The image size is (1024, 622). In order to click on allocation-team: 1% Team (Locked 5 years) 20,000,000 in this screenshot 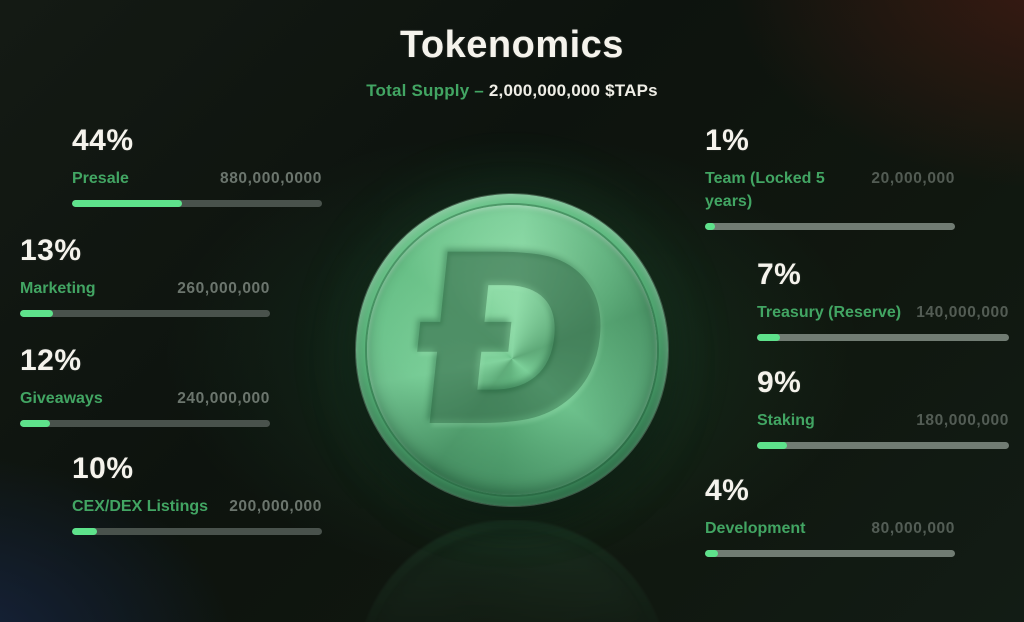, I will do `click(830, 177)`.